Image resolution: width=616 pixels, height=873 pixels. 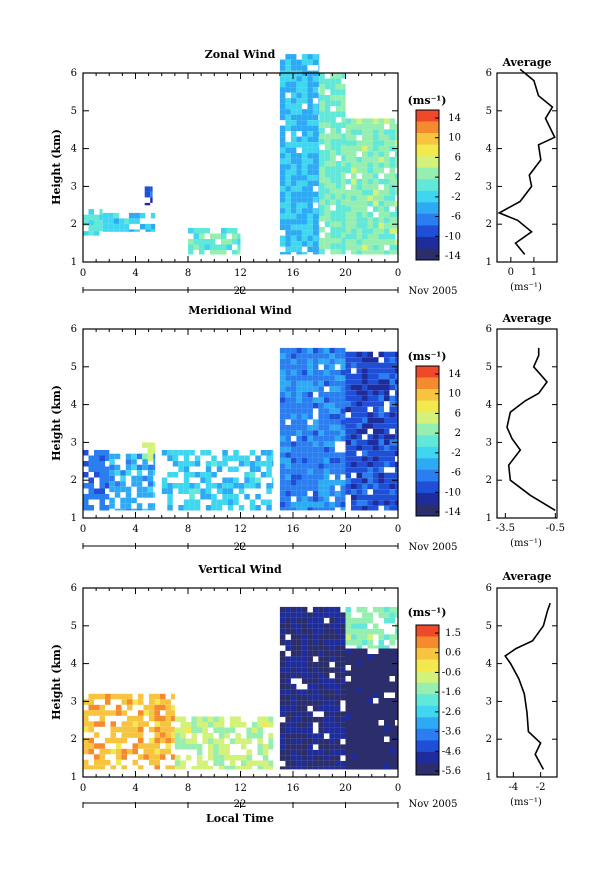 What do you see at coordinates (74, 442) in the screenshot?
I see `y-tick-label: 3` at bounding box center [74, 442].